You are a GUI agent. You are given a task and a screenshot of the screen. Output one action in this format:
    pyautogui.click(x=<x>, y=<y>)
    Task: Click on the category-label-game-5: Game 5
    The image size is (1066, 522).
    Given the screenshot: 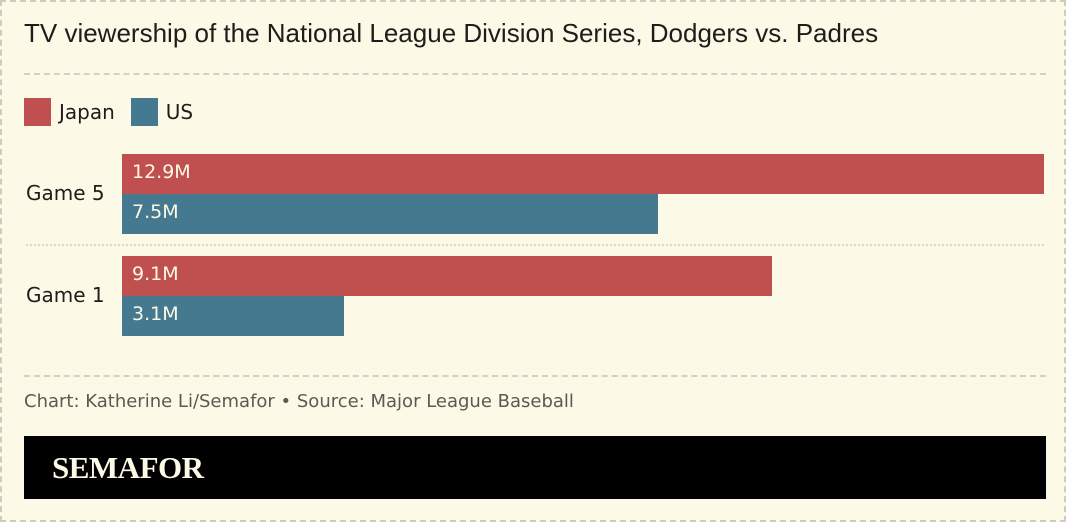 What is the action you would take?
    pyautogui.click(x=65, y=193)
    